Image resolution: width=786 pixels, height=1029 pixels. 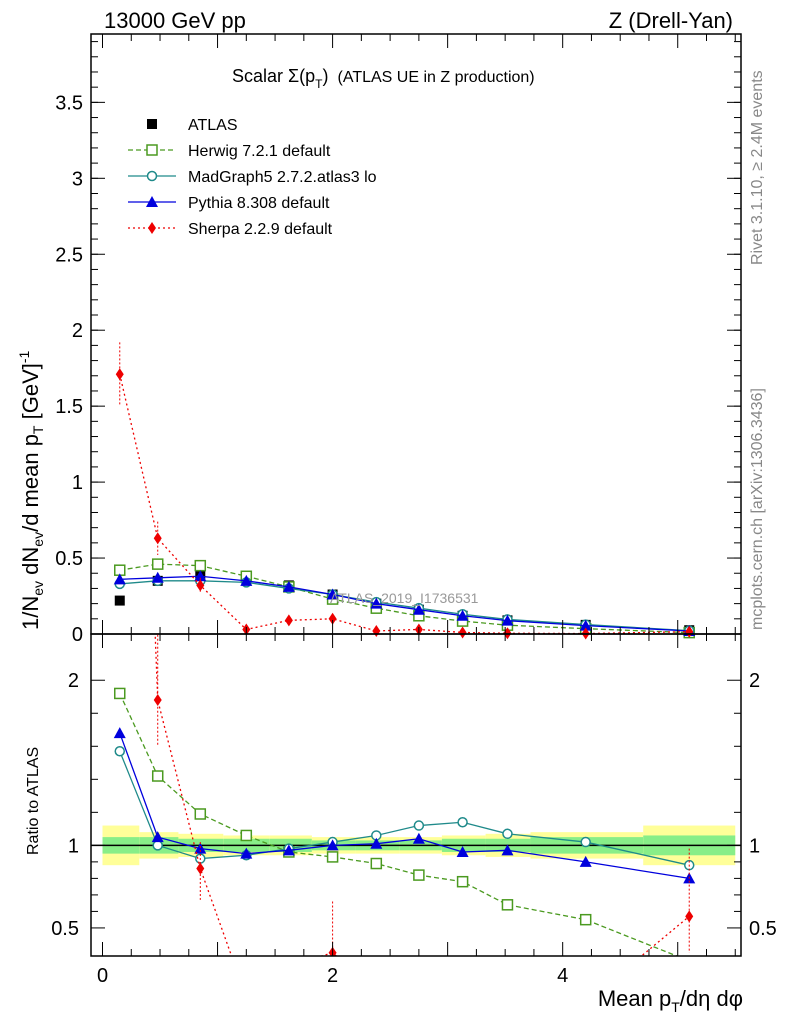 What do you see at coordinates (757, 509) in the screenshot?
I see `mcplots-credit: mcplots.cern.ch [arXiv:1306.3436]` at bounding box center [757, 509].